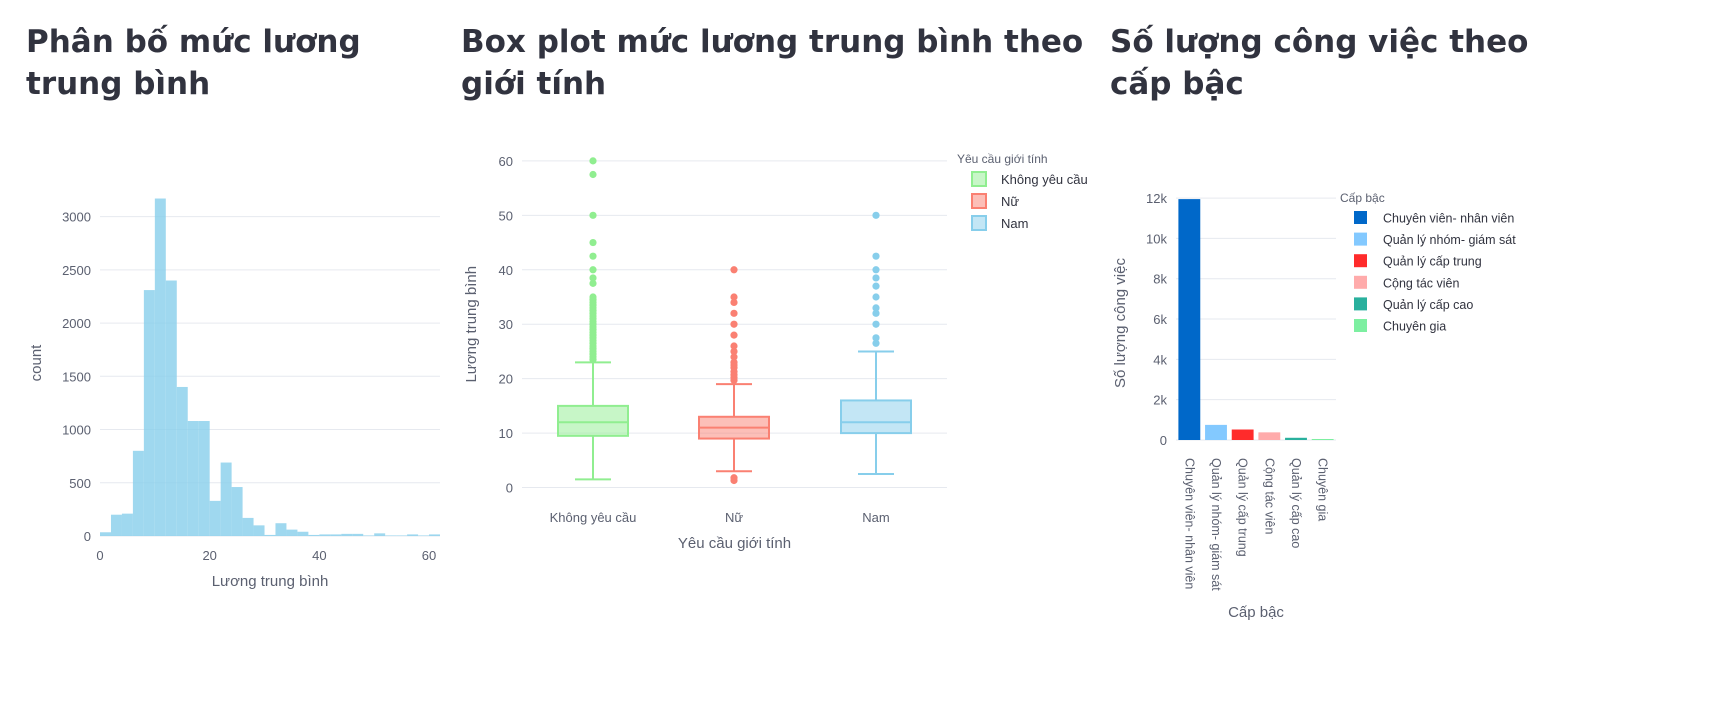  Describe the element at coordinates (1160, 400) in the screenshot. I see `bar-y-tick-label: 2k` at that location.